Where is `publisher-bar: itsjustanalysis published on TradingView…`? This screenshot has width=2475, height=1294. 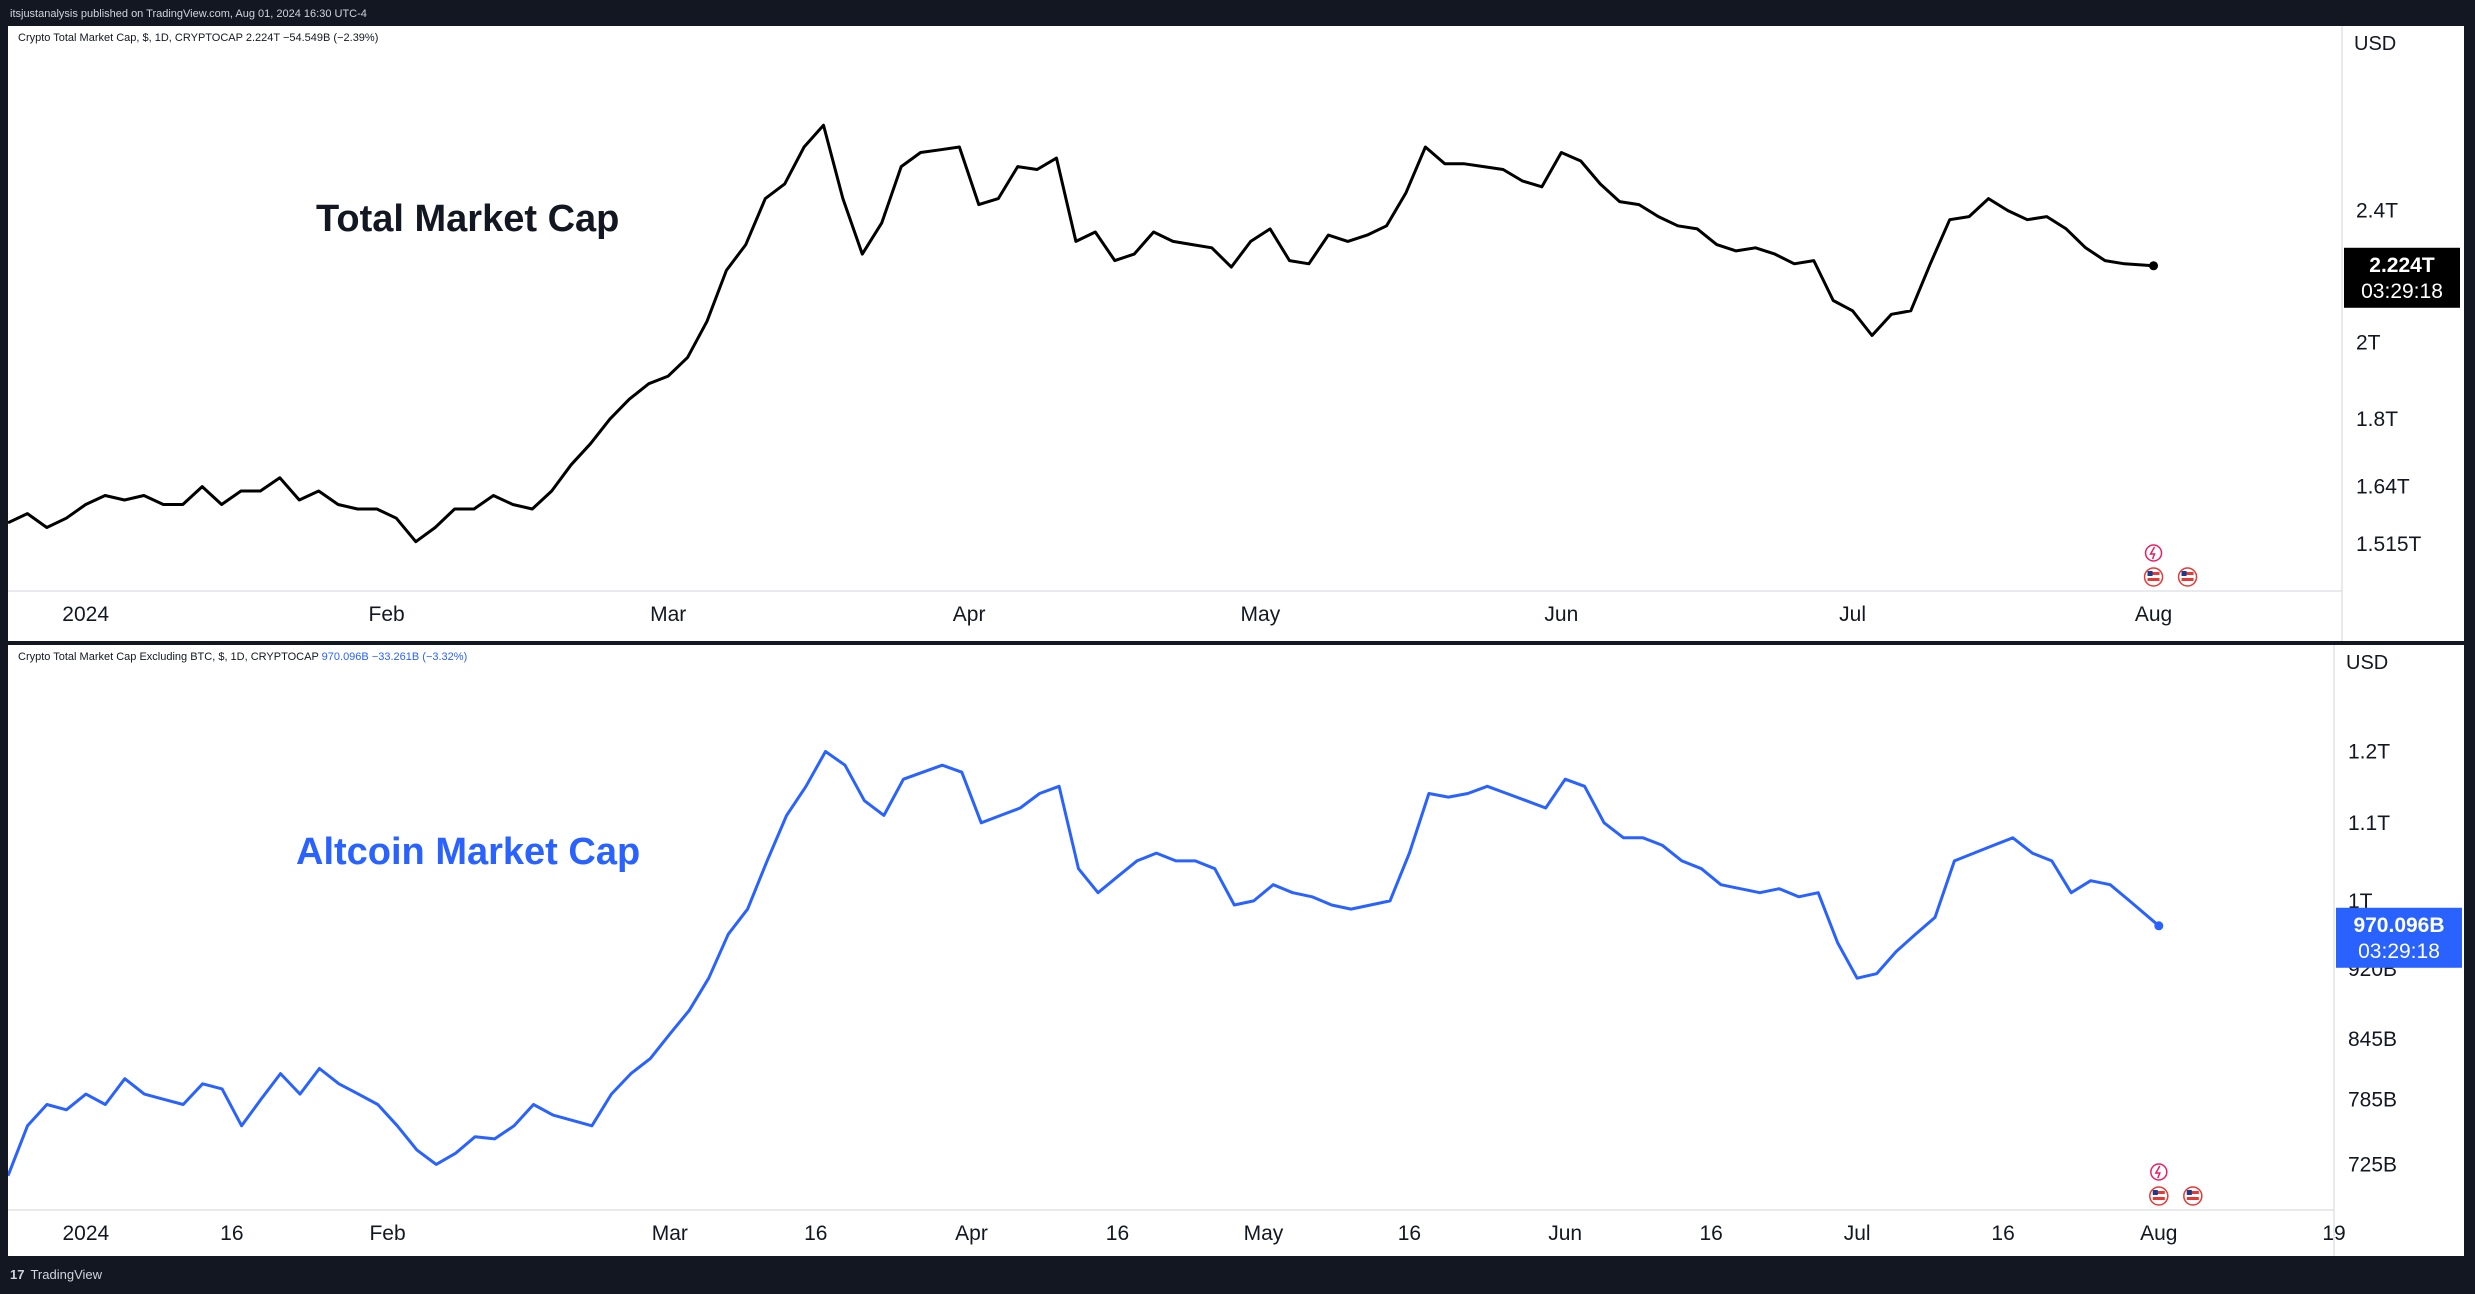
publisher-bar: itsjustanalysis published on TradingView… is located at coordinates (1237, 14).